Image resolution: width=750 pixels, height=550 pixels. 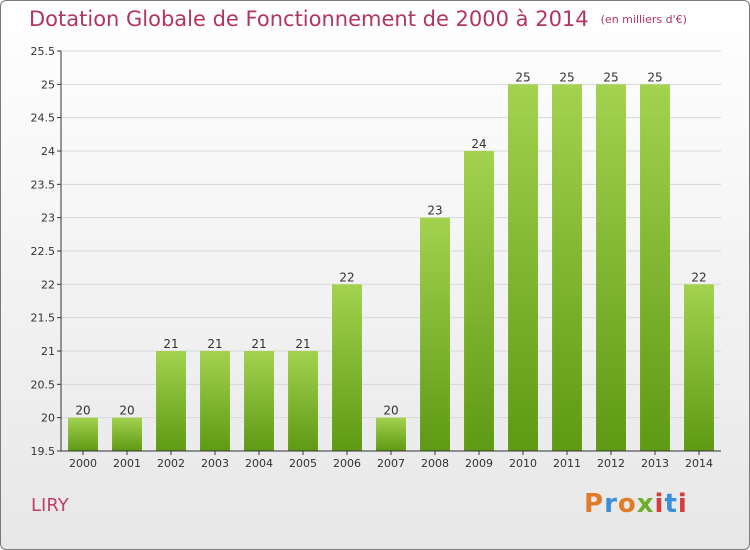 I want to click on x-tick-label: 2007, so click(x=391, y=463).